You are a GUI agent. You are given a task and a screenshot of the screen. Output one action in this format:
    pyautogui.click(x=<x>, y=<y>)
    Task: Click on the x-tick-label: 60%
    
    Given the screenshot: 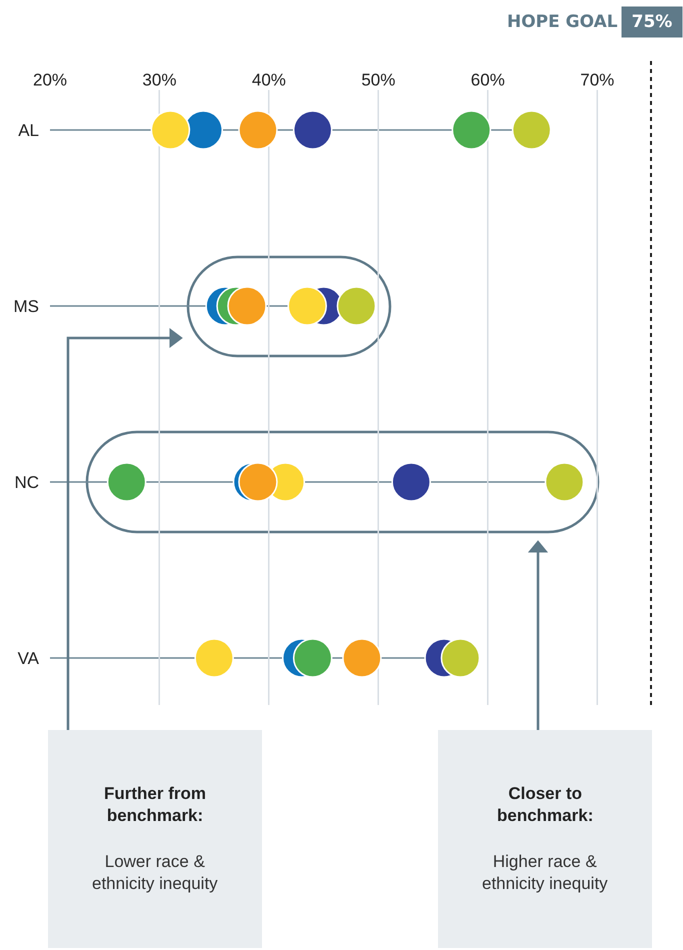 What is the action you would take?
    pyautogui.click(x=487, y=80)
    